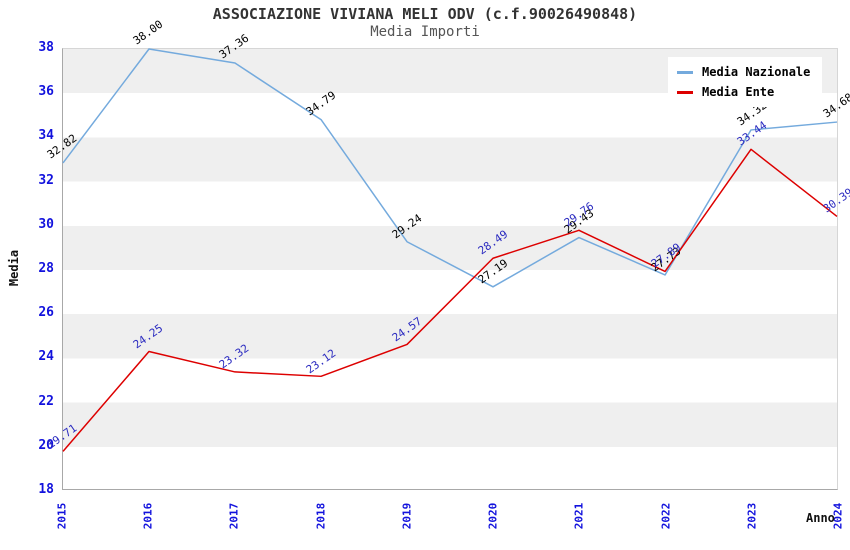  I want to click on y-tick-label: 26, so click(46, 313).